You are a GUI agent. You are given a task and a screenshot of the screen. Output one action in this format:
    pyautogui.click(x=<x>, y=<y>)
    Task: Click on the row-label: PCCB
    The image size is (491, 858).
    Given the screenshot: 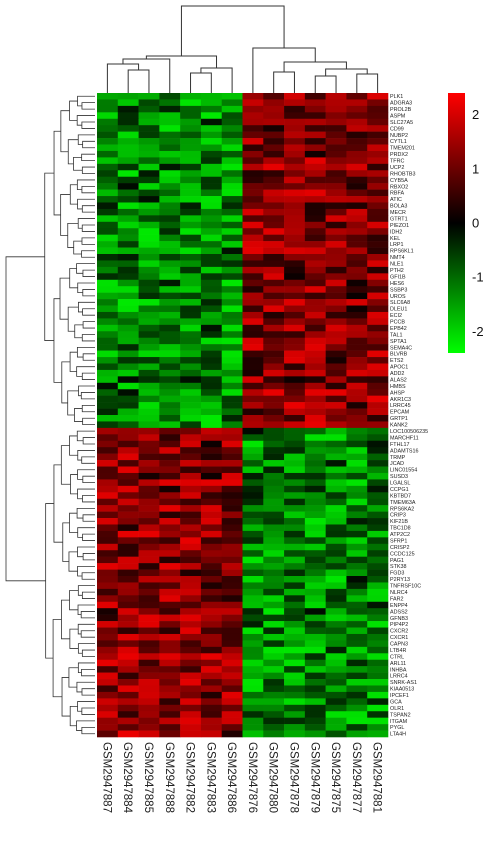 What is the action you would take?
    pyautogui.click(x=397, y=323)
    